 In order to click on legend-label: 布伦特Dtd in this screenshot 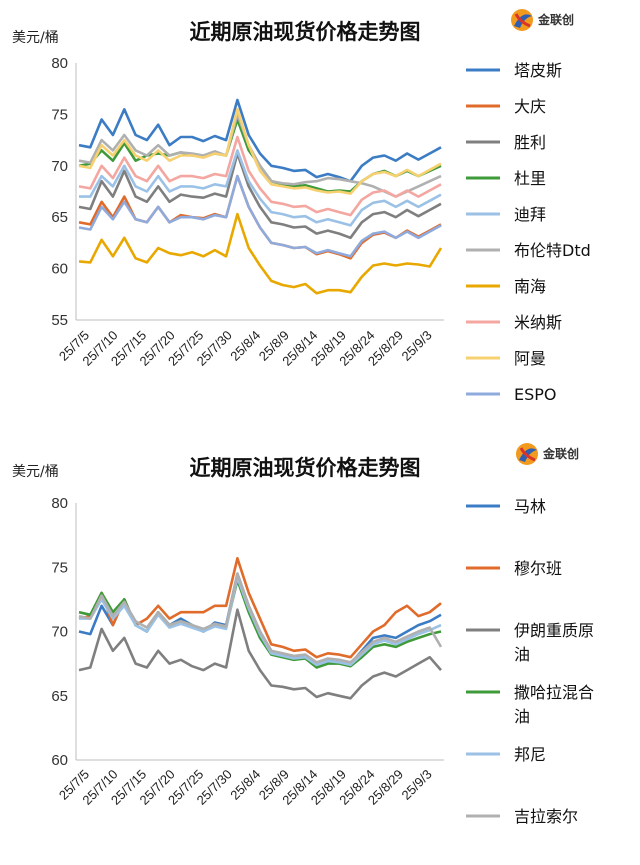, I will do `click(552, 250)`.